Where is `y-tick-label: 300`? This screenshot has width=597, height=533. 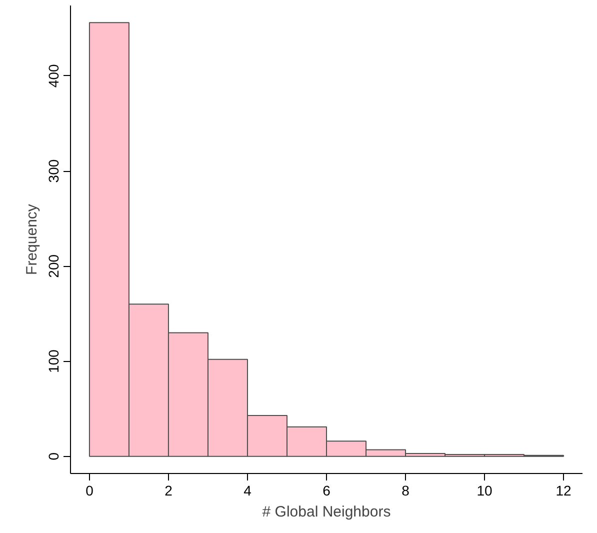
y-tick-label: 300 is located at coordinates (54, 171).